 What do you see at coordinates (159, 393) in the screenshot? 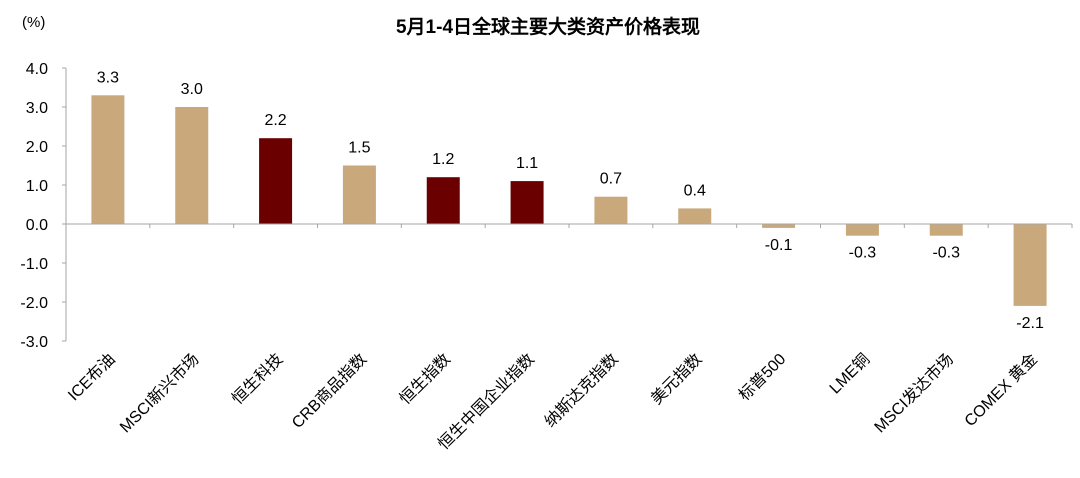
I see `x-tick-label: MSCI新兴市场` at bounding box center [159, 393].